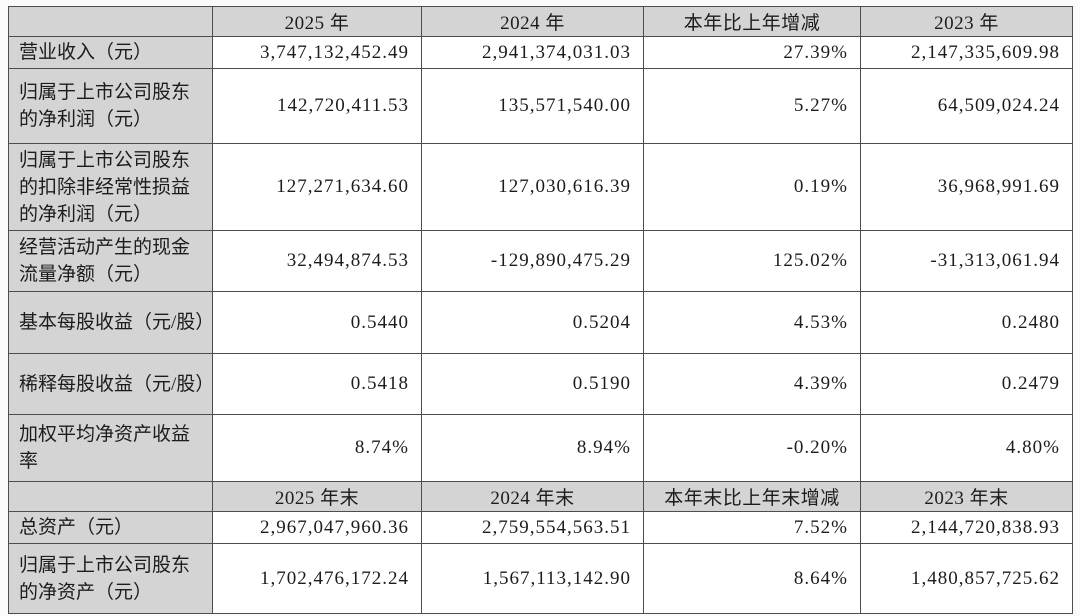 This screenshot has width=1080, height=616. Describe the element at coordinates (317, 52) in the screenshot. I see `cell-value: 3,747,132,452.49` at that location.